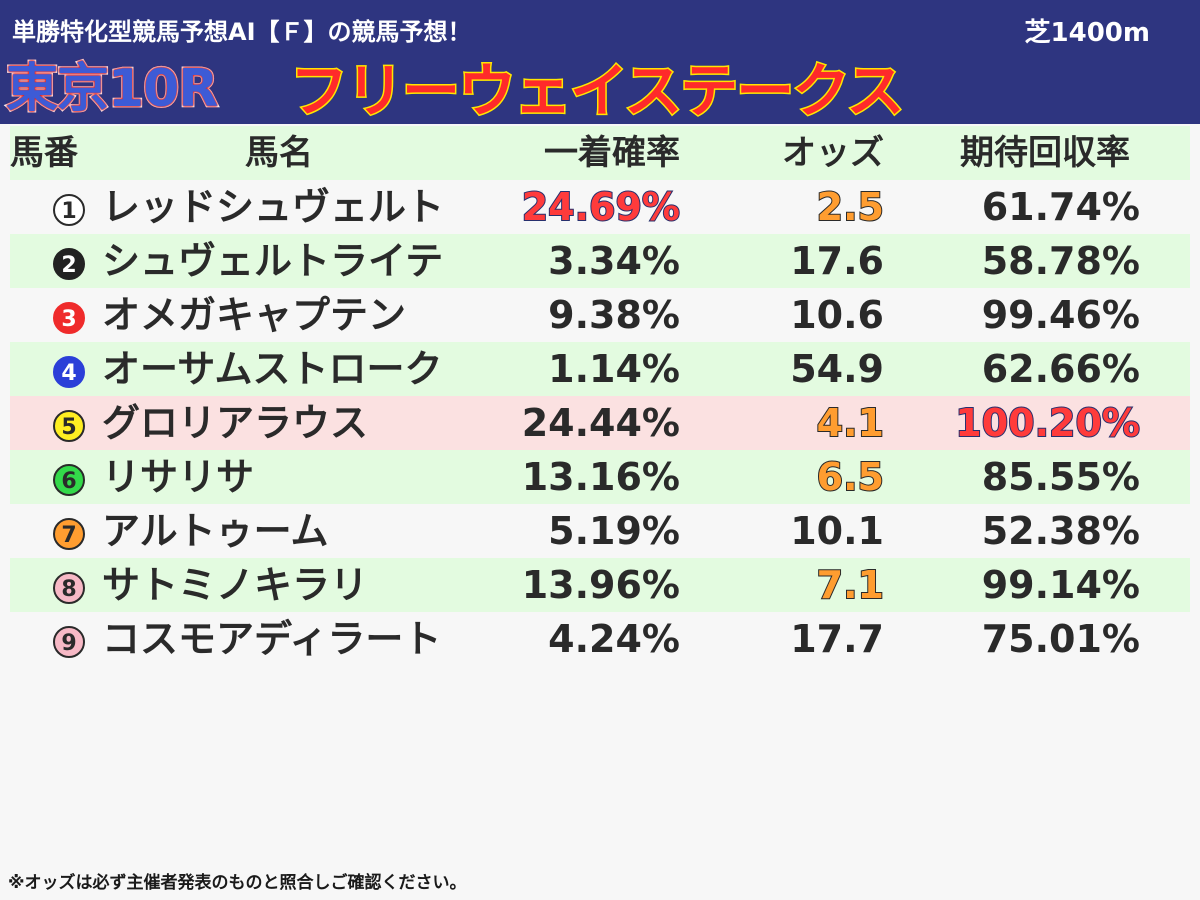  I want to click on expected-return: 100.20%, so click(1030, 423).